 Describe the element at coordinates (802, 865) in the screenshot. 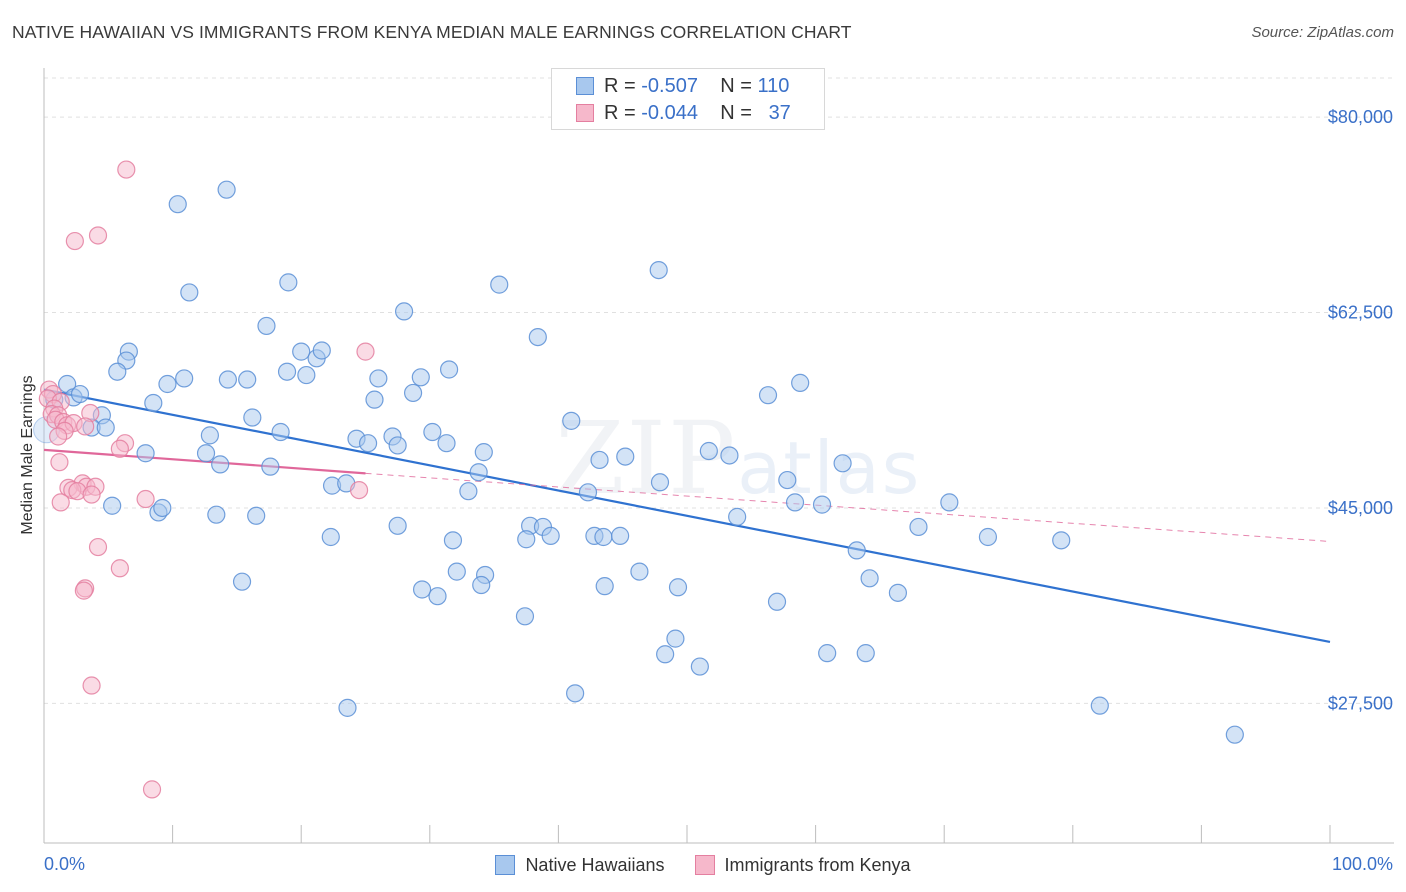

I see `legend-item-kenya: Immigrants from Kenya` at that location.